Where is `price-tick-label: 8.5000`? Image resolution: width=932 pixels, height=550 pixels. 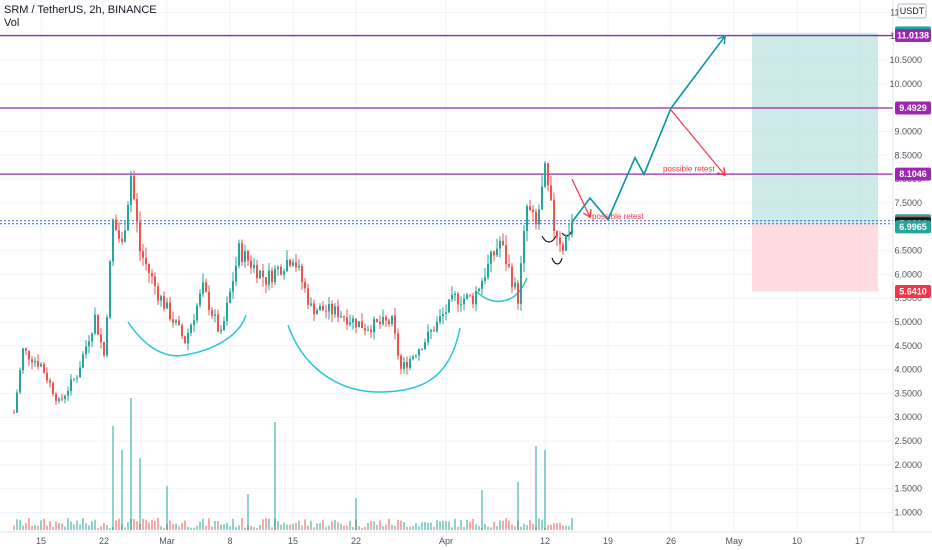
price-tick-label: 8.5000 is located at coordinates (908, 155).